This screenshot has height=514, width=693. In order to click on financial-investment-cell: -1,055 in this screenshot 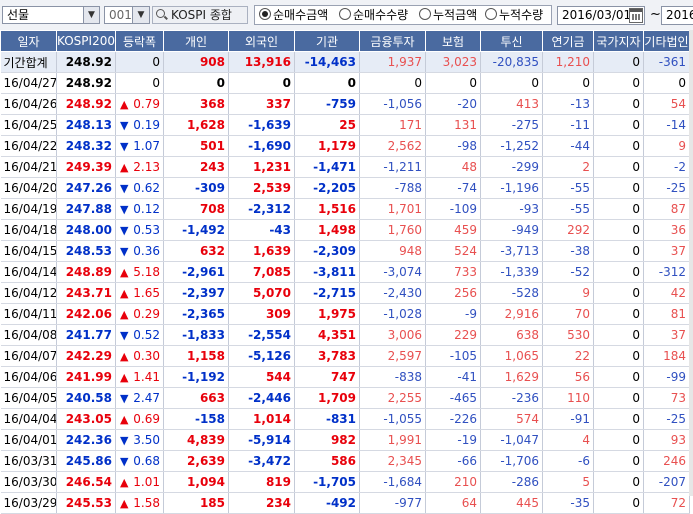, I will do `click(392, 419)`.